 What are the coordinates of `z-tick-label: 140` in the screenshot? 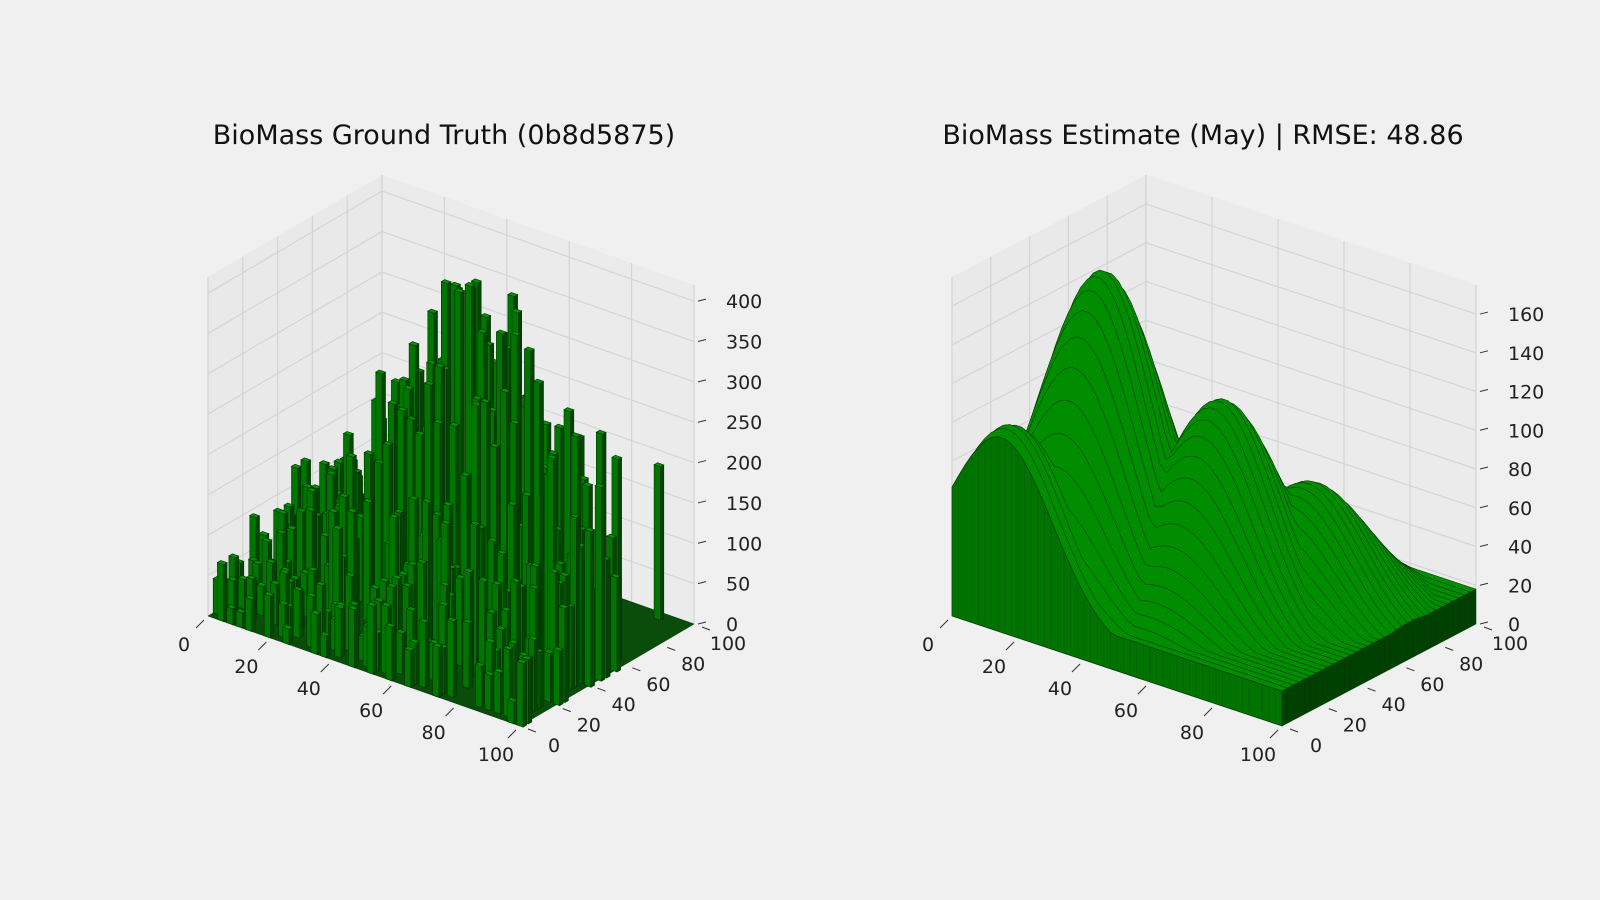 It's located at (1526, 354).